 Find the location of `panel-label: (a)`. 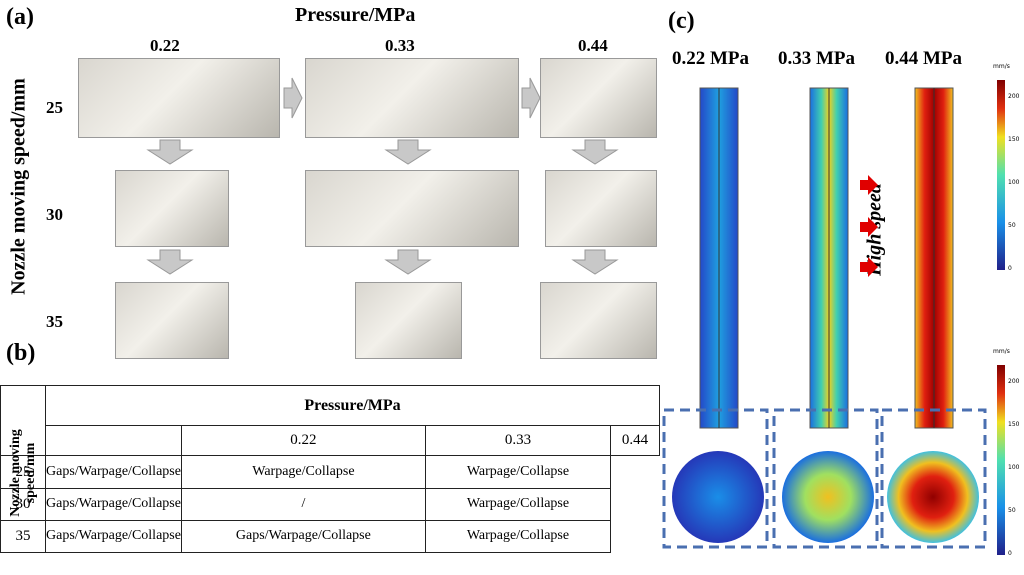

panel-label: (a) is located at coordinates (20, 17).